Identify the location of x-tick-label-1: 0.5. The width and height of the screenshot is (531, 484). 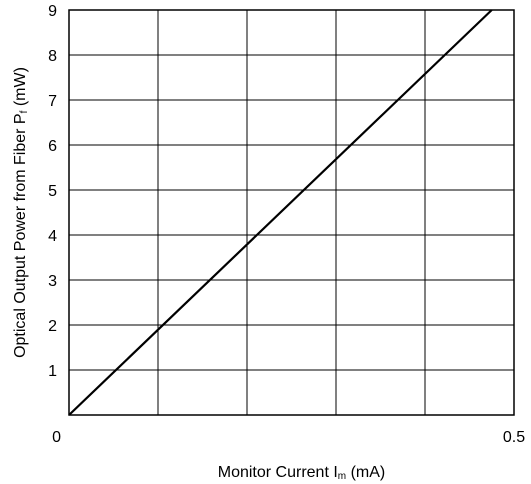
(514, 437).